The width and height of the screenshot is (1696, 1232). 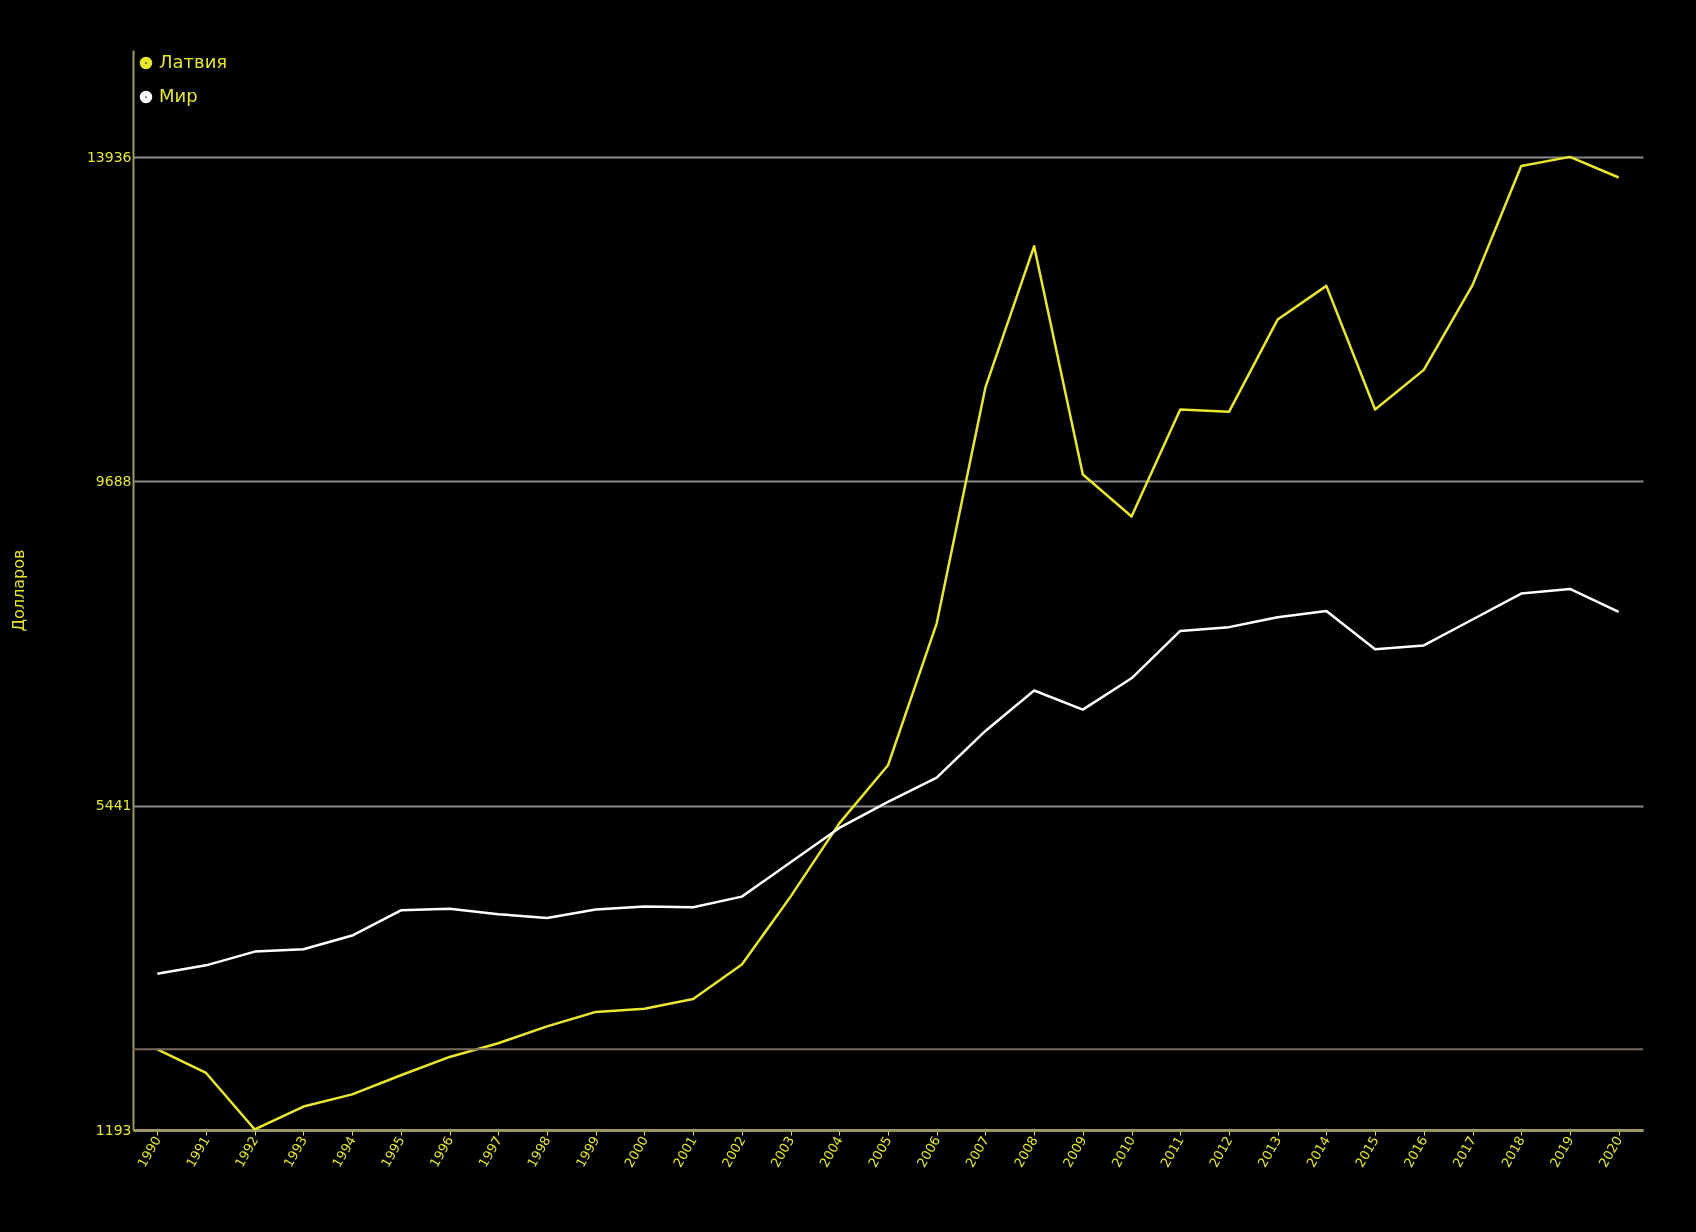 I want to click on legend-label: Латвия, so click(x=193, y=61).